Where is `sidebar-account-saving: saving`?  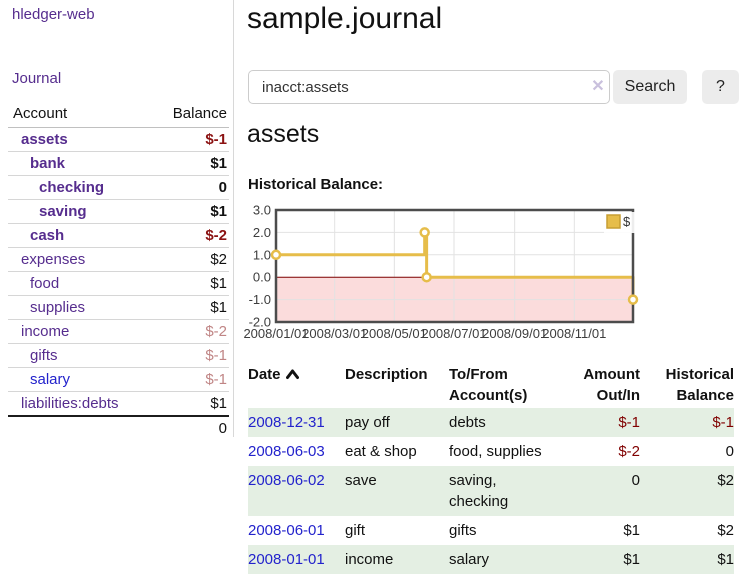 sidebar-account-saving: saving is located at coordinates (63, 211).